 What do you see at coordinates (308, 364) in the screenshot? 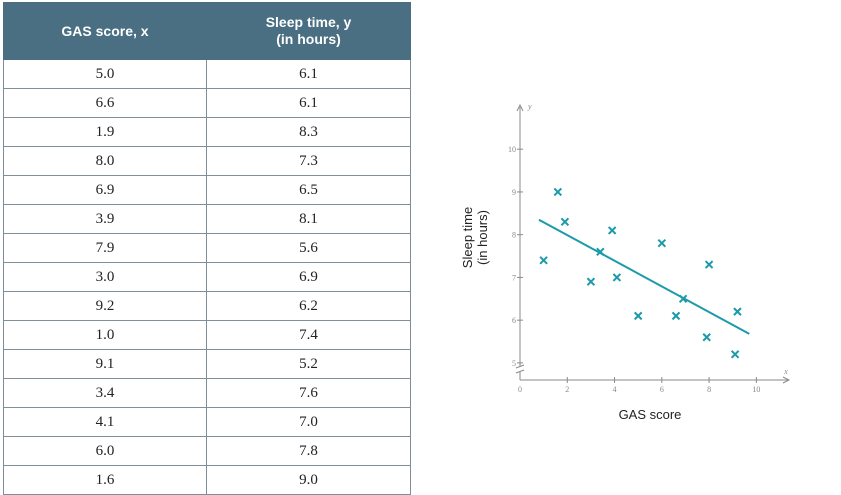
I see `cell-sleep-time: 5.2` at bounding box center [308, 364].